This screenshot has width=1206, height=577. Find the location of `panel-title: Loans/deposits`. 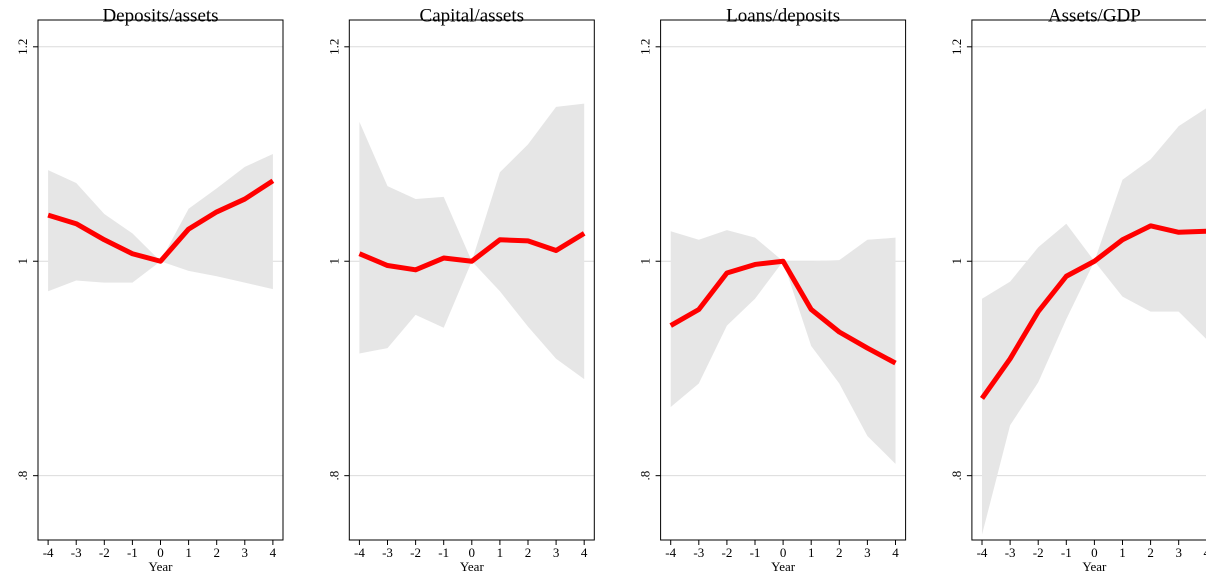

panel-title: Loans/deposits is located at coordinates (783, 15).